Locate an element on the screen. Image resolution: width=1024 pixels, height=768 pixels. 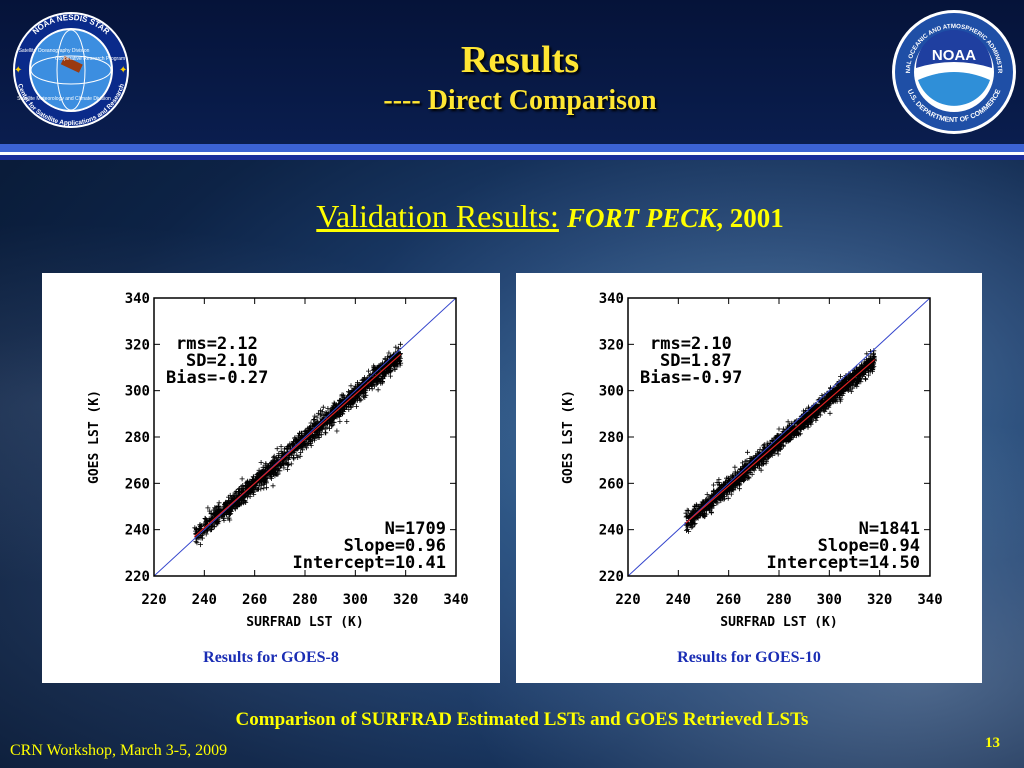
stats-label: Bias=-0.27 is located at coordinates (217, 378).